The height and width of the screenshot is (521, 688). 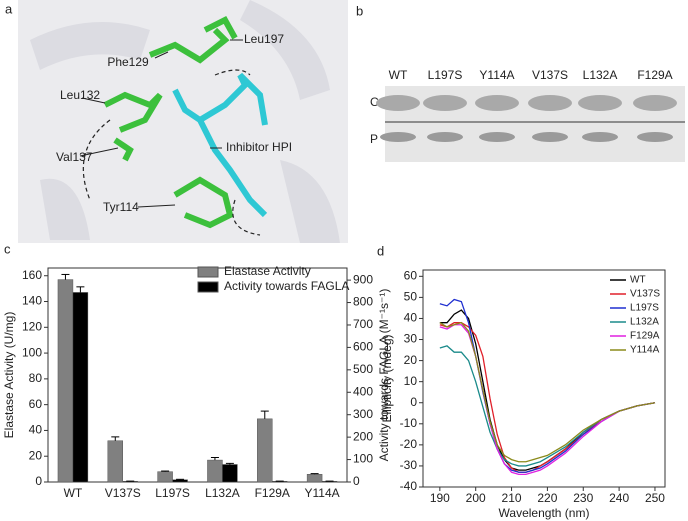 I want to click on y-tick-label: 10, so click(x=411, y=381).